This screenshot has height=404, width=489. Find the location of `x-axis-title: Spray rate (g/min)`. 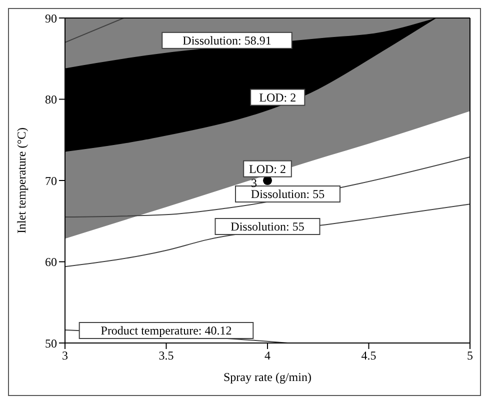

x-axis-title: Spray rate (g/min) is located at coordinates (268, 377).